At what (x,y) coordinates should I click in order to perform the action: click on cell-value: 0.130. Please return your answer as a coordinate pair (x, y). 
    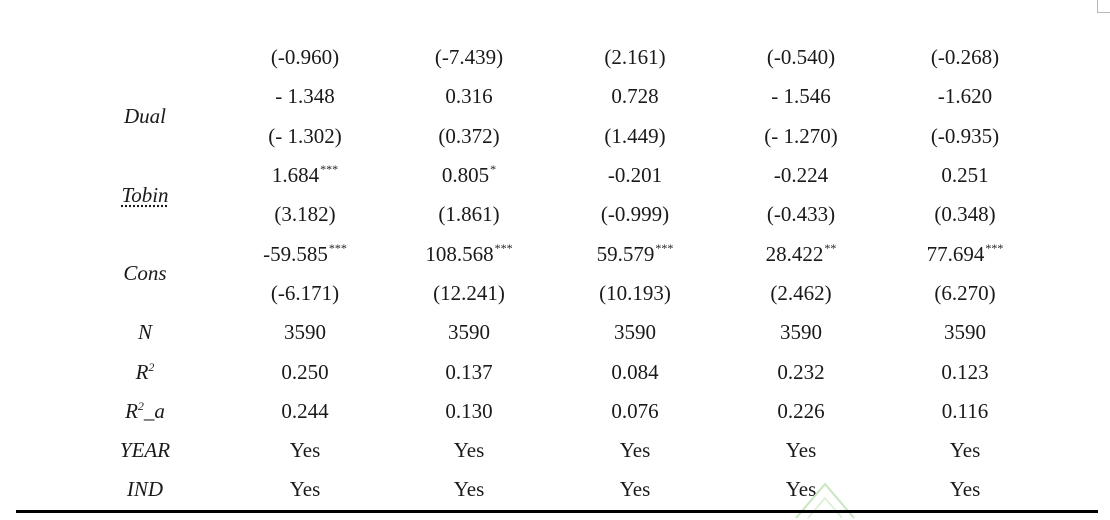
    Looking at the image, I should click on (469, 410).